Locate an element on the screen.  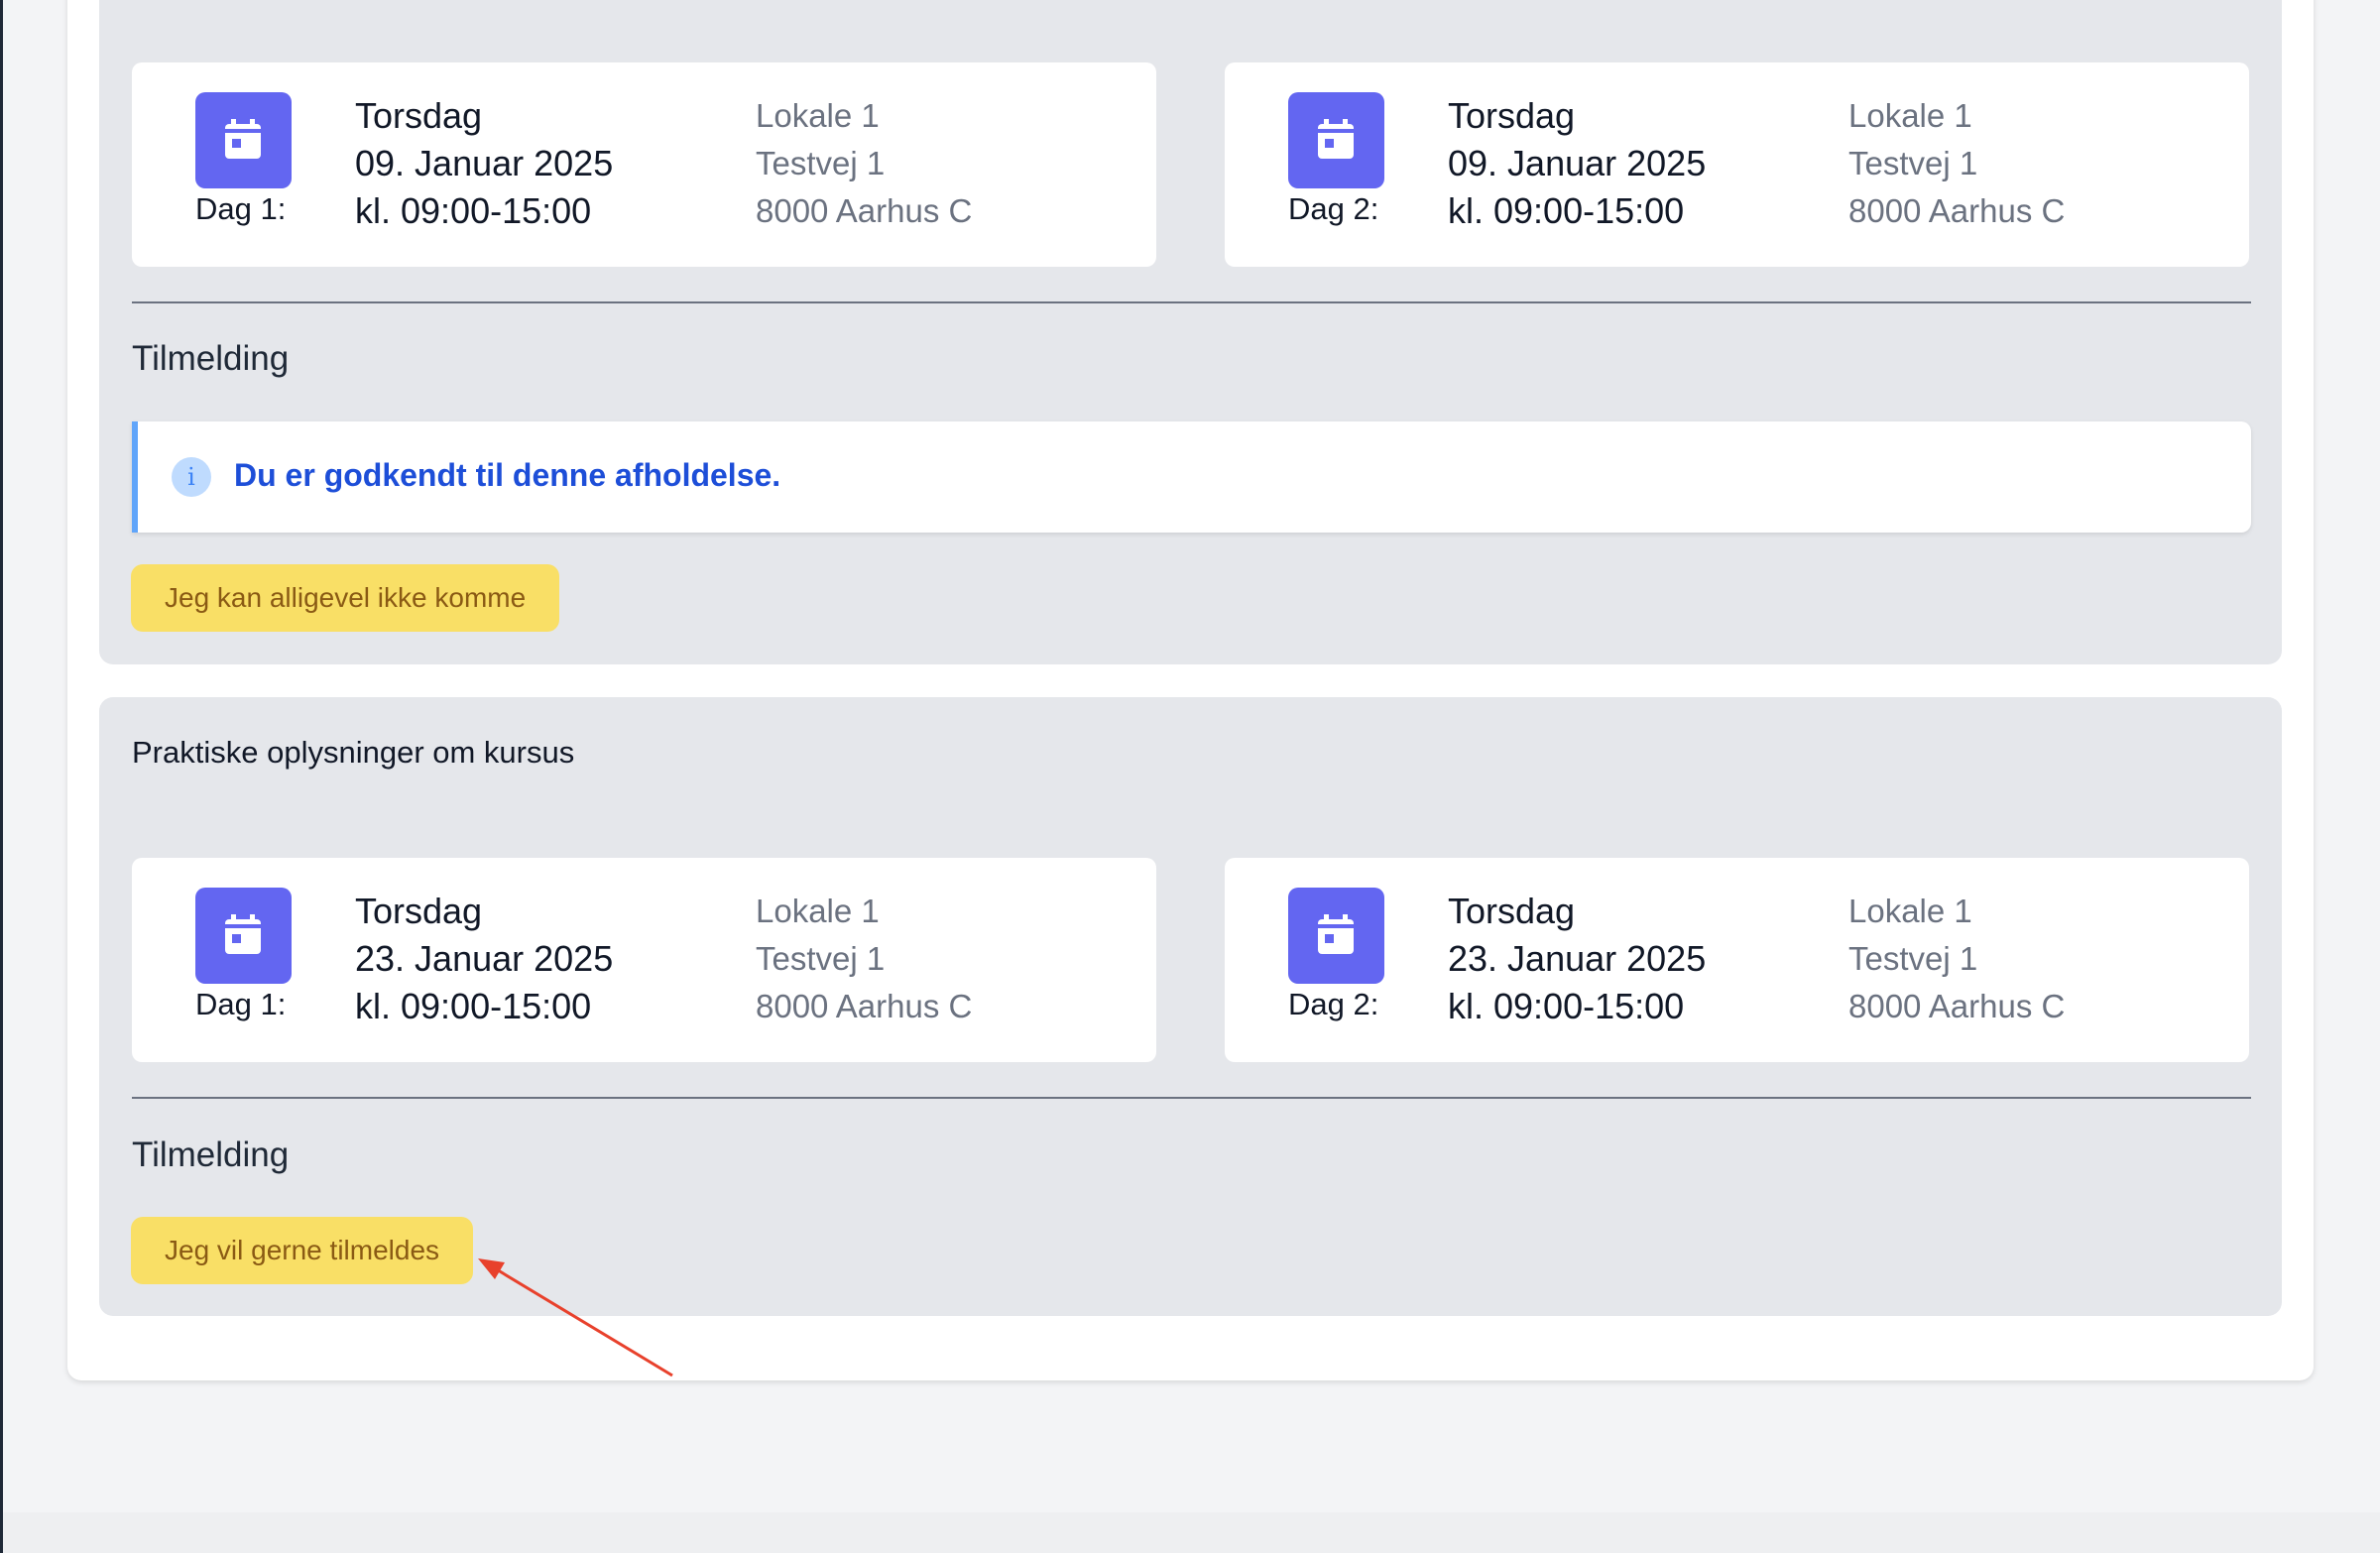
page-bottom is located at coordinates (1191, 1532).